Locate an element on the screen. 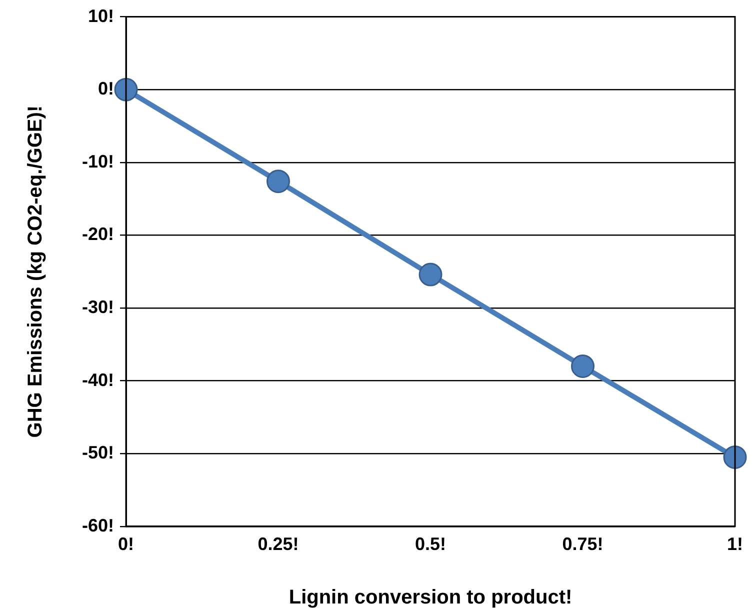 Image resolution: width=755 pixels, height=616 pixels. y-tick-label: -10! is located at coordinates (98, 161).